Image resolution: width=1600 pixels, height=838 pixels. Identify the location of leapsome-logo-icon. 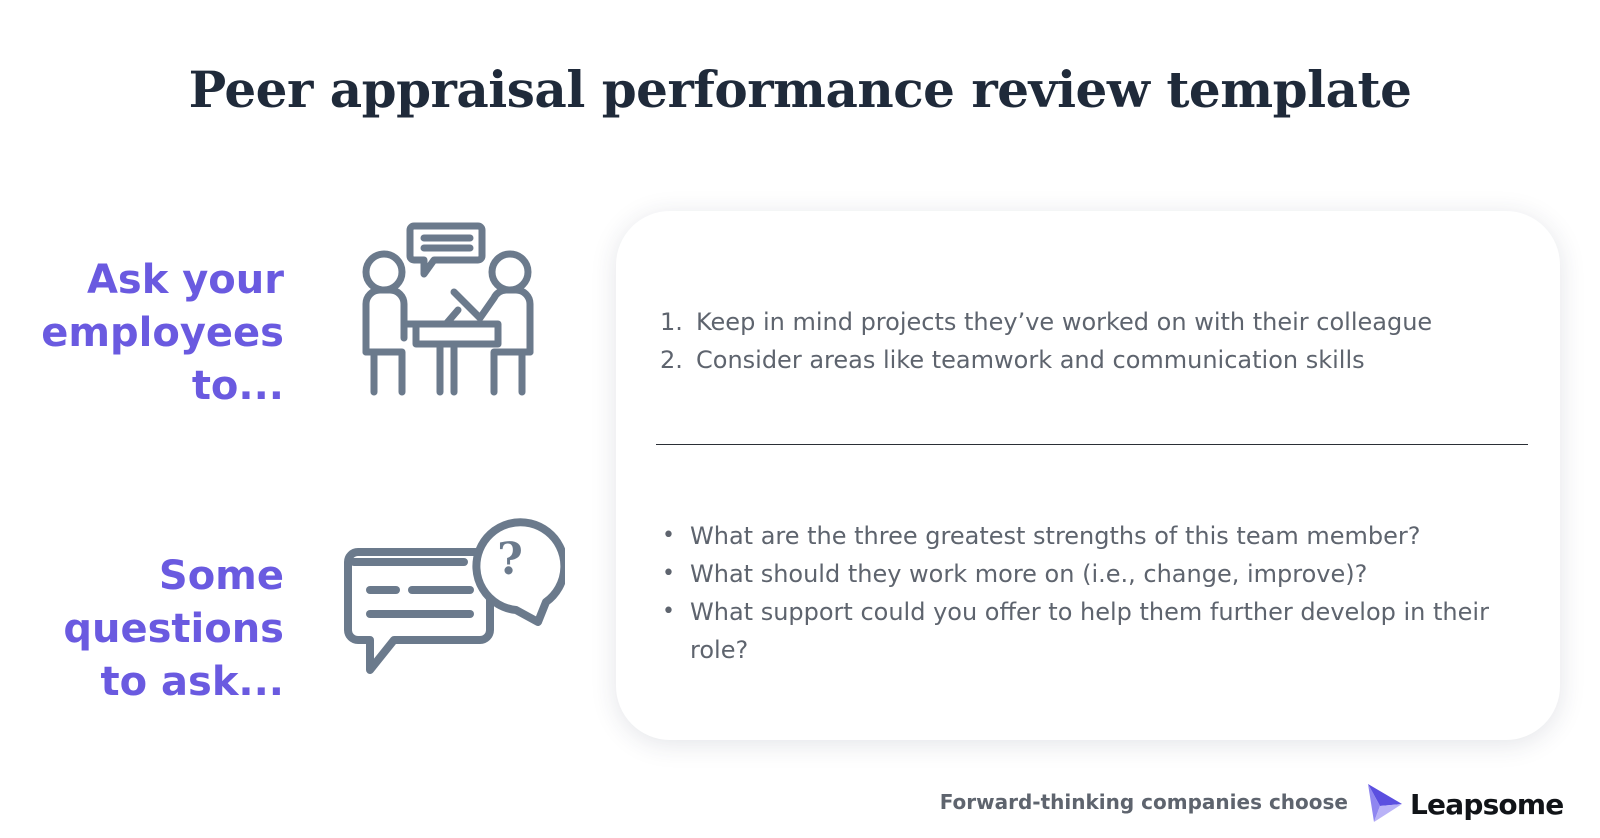
(1385, 803).